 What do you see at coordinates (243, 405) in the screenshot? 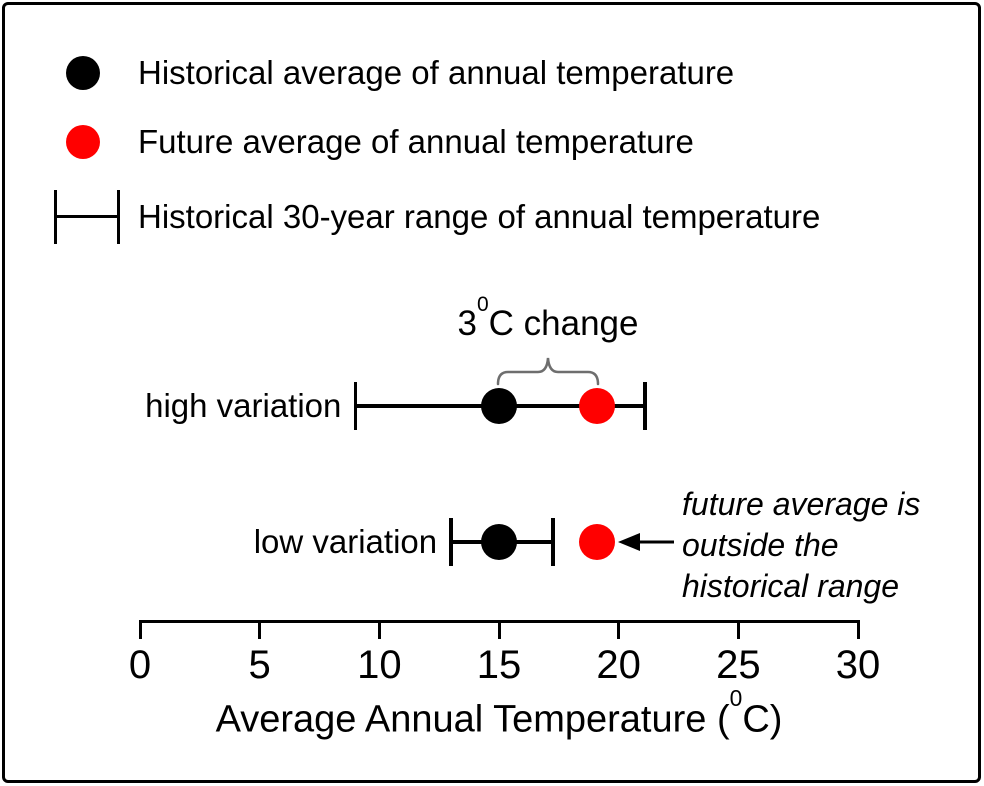
I see `row-label: high variation` at bounding box center [243, 405].